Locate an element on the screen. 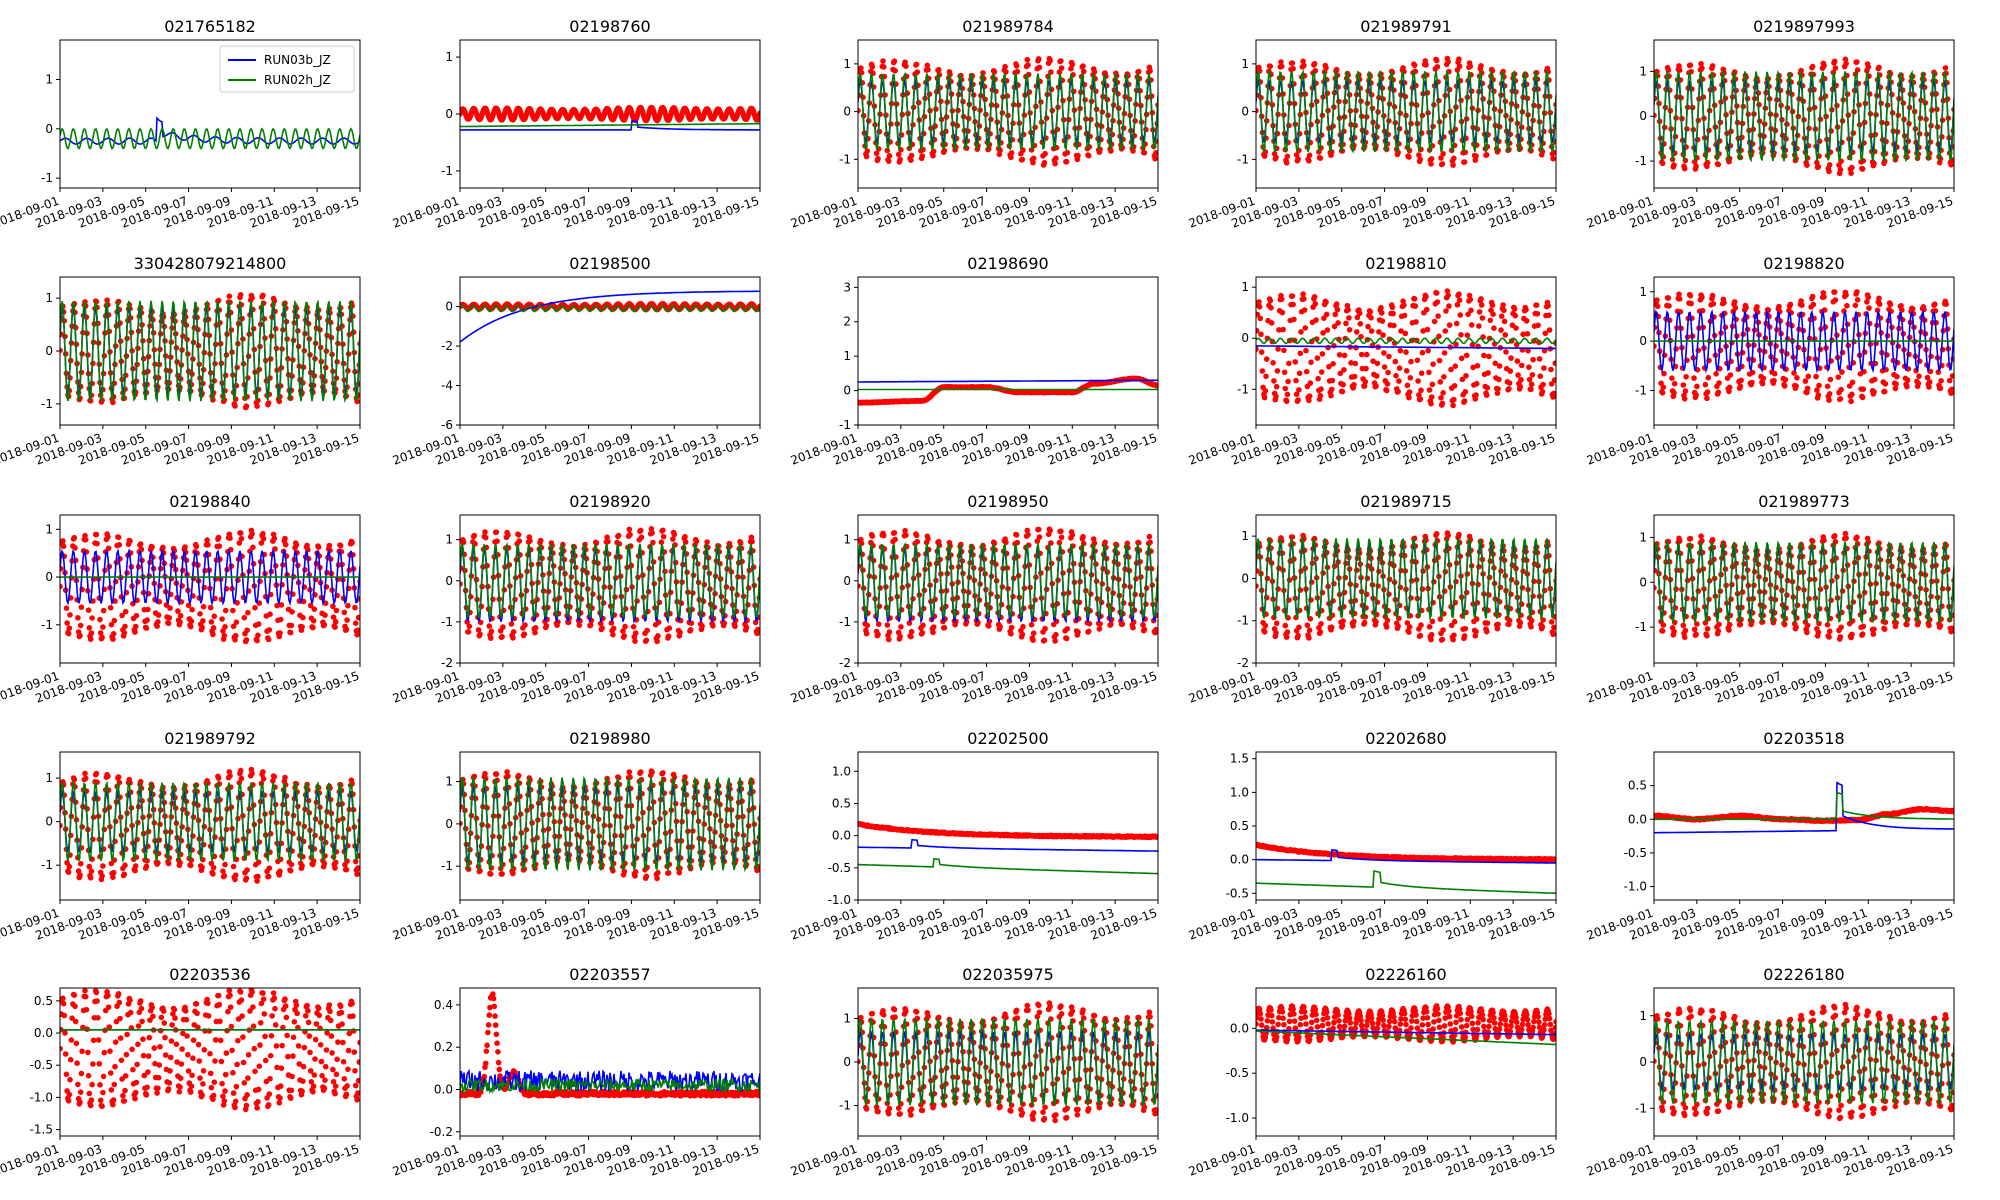 Image resolution: width=2000 pixels, height=1200 pixels. y-tick-label: 1 is located at coordinates (1643, 292).